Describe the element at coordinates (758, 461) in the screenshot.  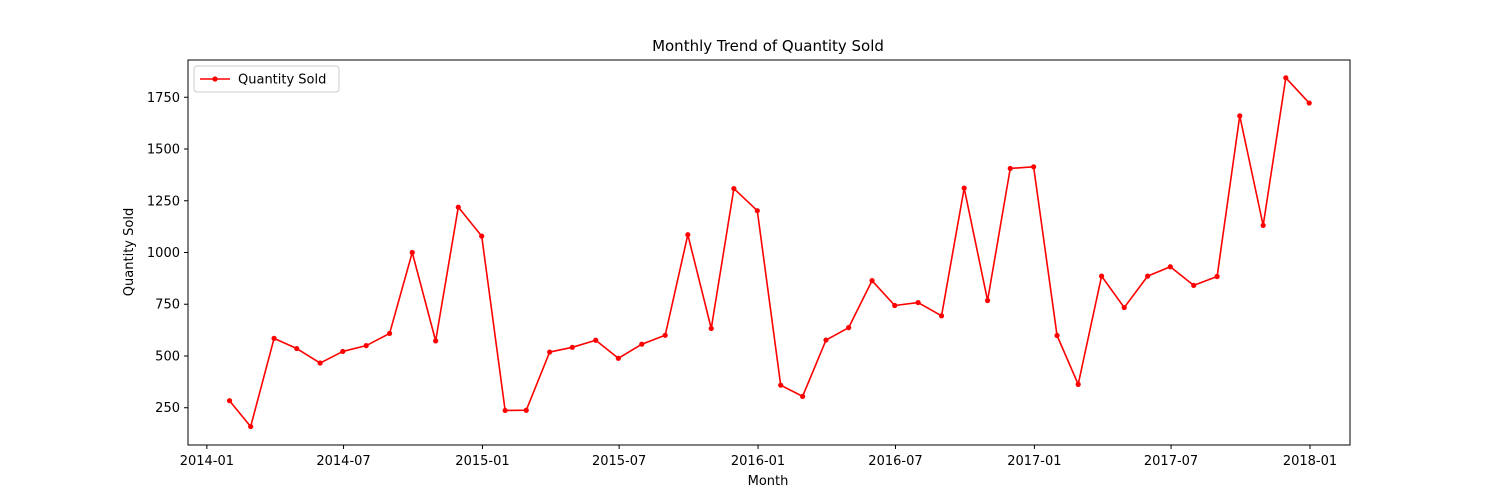
I see `x-tick-label: 2016-01` at that location.